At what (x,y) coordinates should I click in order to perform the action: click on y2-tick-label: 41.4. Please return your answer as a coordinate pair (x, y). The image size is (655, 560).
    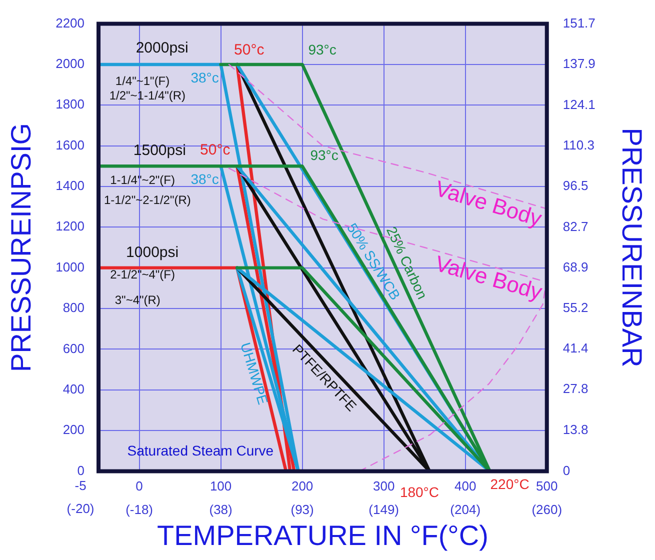
    Looking at the image, I should click on (575, 348).